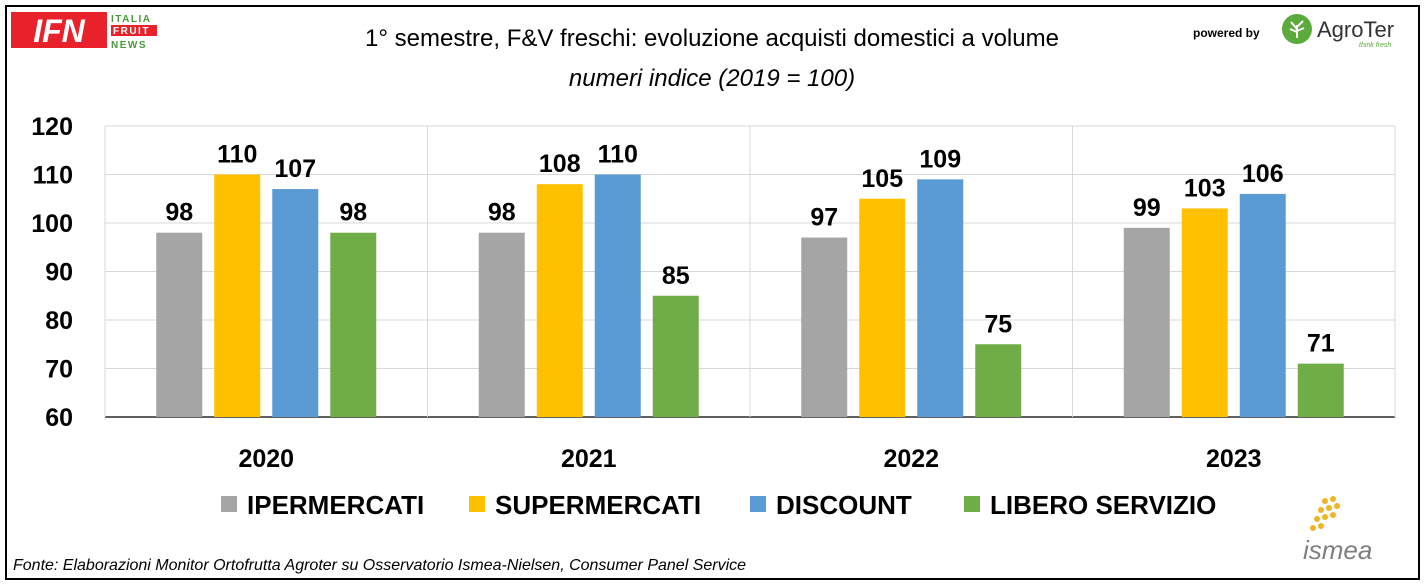 The image size is (1427, 587). I want to click on data-label: 85, so click(676, 276).